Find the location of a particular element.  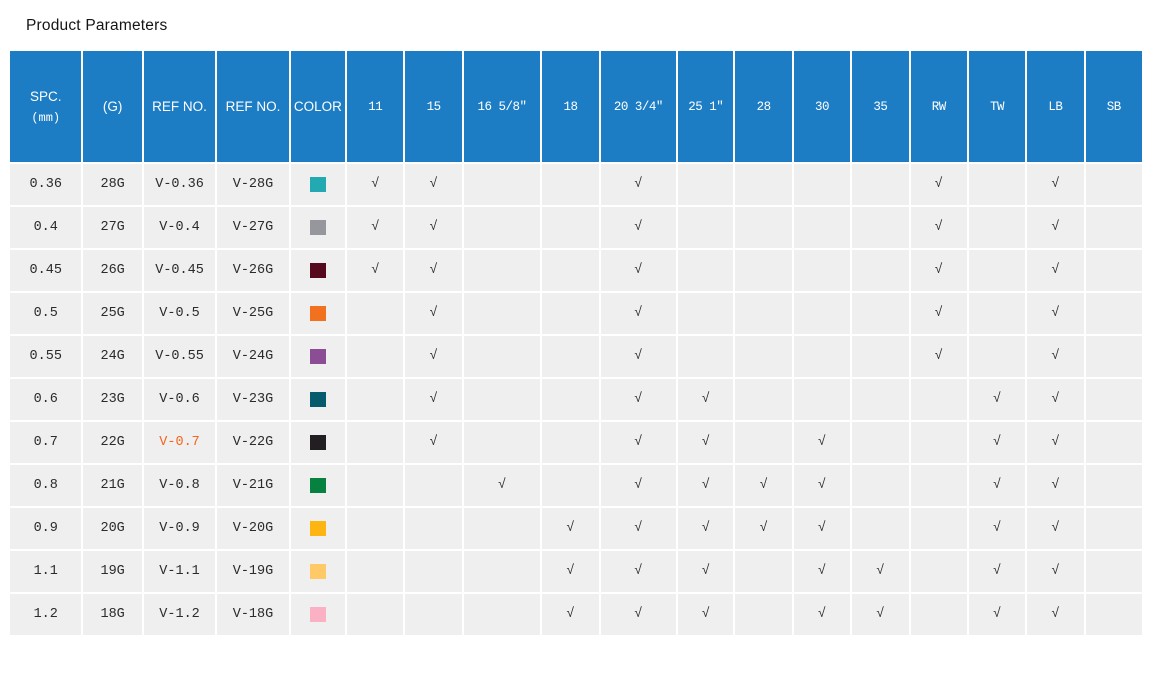

page-title: Product Parameters is located at coordinates (97, 25).